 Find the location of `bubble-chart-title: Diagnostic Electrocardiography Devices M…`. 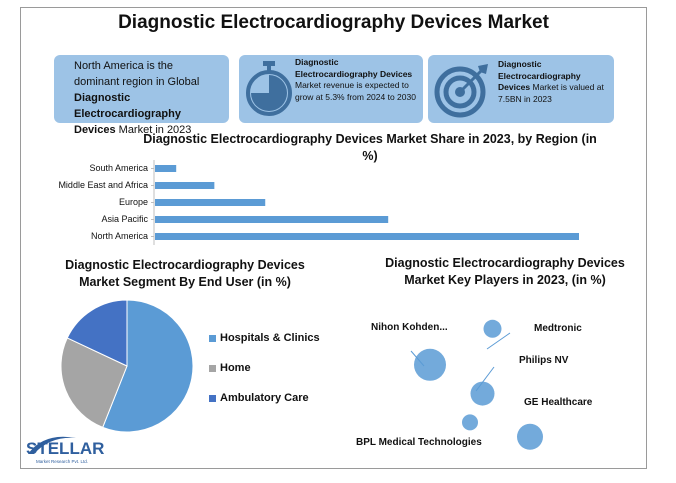

bubble-chart-title: Diagnostic Electrocardiography Devices M… is located at coordinates (505, 271).